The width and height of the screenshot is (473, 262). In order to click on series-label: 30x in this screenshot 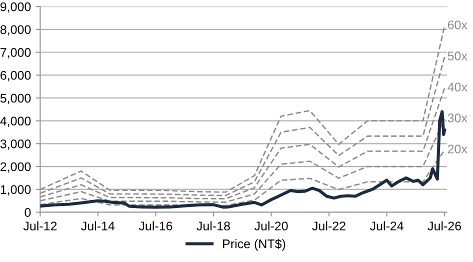, I will do `click(458, 117)`.